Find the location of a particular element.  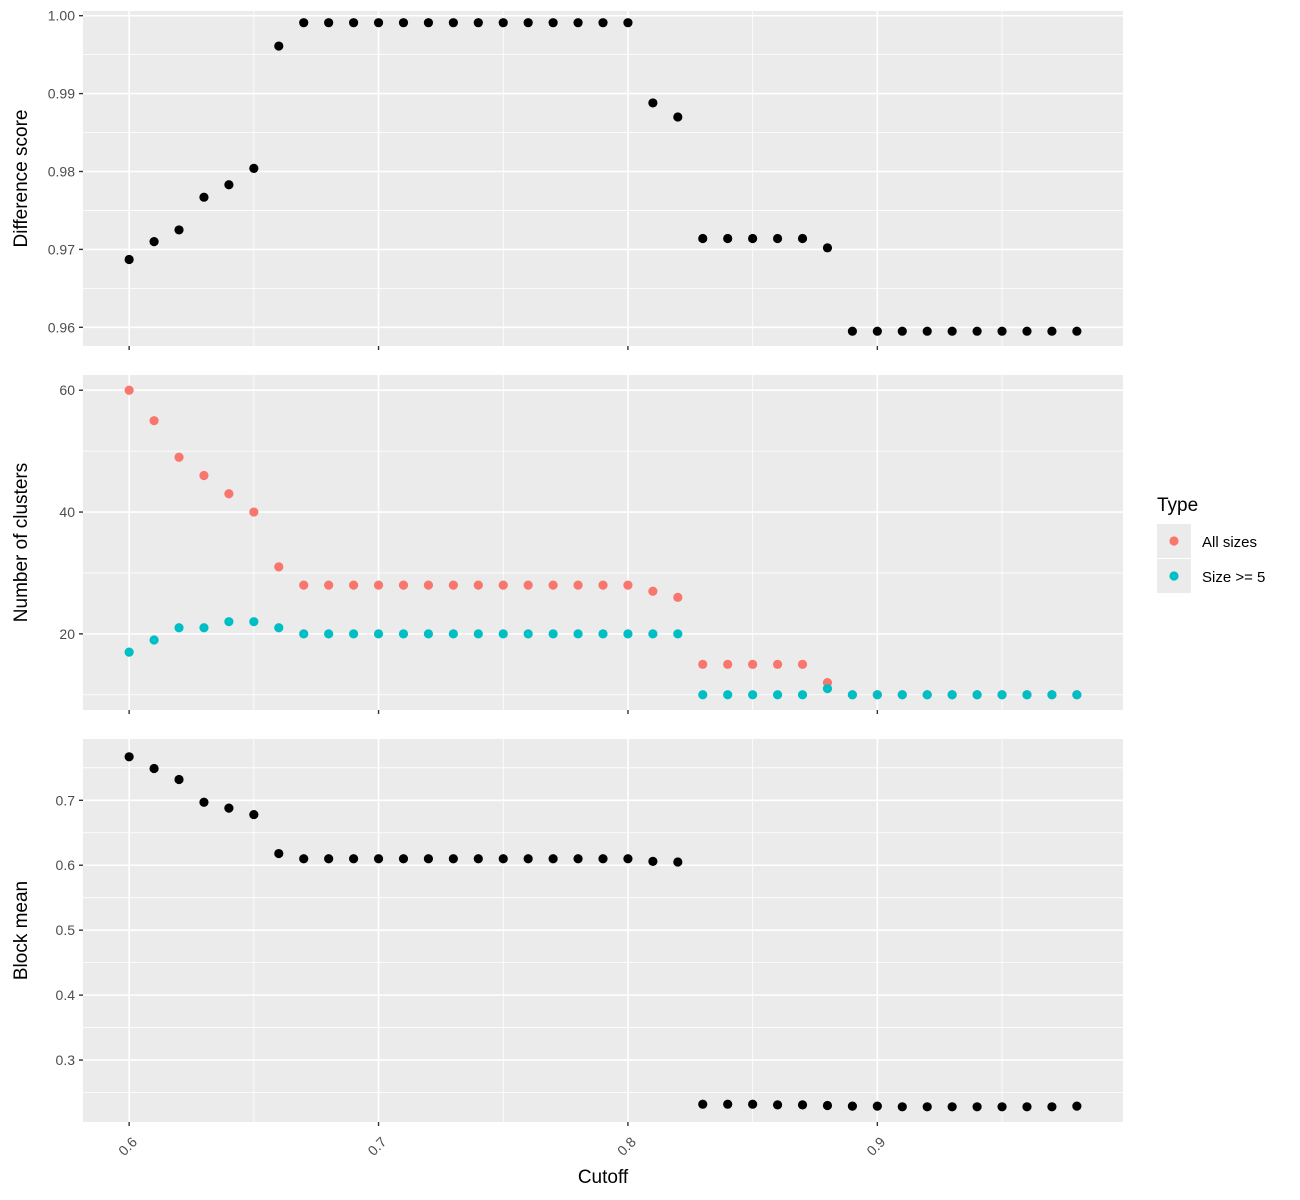

legend-label-all-sizes: All sizes is located at coordinates (1229, 542).